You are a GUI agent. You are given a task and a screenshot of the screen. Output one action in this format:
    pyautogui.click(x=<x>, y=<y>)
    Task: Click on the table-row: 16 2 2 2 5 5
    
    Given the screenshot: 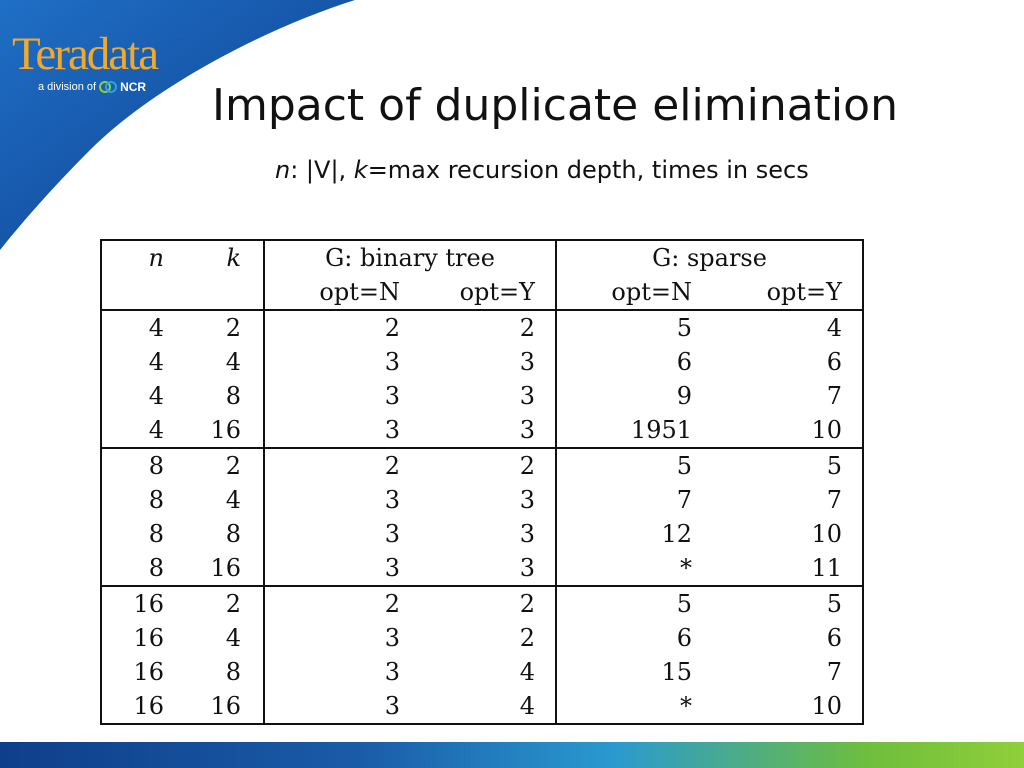 What is the action you would take?
    pyautogui.click(x=482, y=603)
    